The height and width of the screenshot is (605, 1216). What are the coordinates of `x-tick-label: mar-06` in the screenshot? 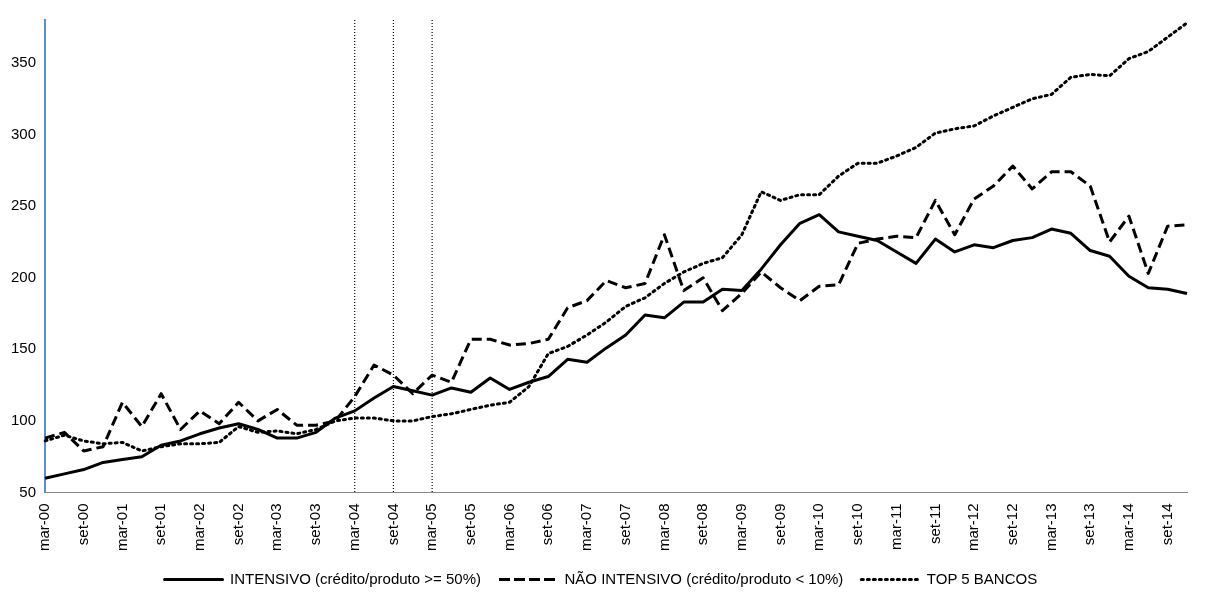 It's located at (508, 527).